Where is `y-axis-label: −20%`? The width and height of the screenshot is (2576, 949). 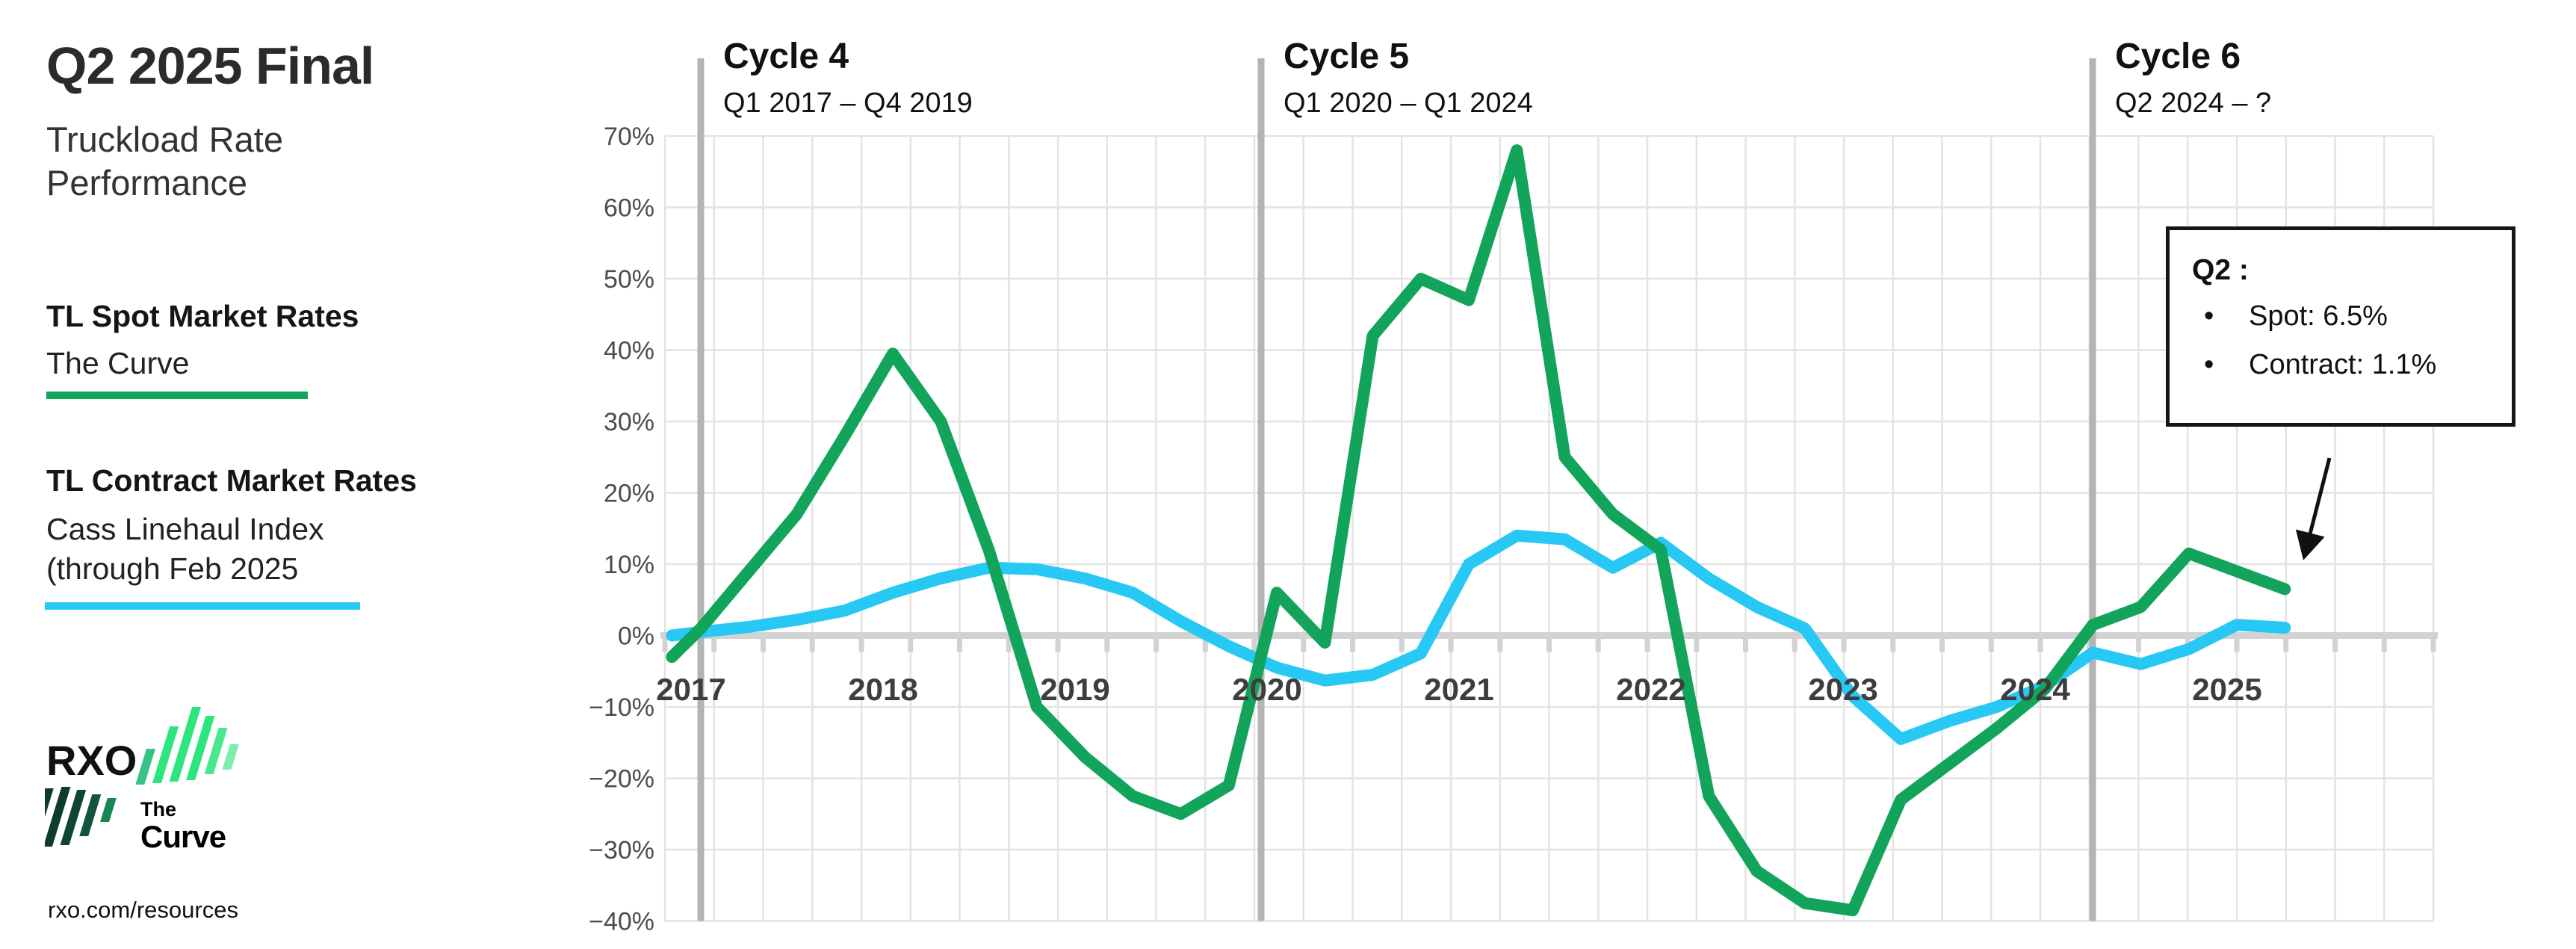
y-axis-label: −20% is located at coordinates (621, 779).